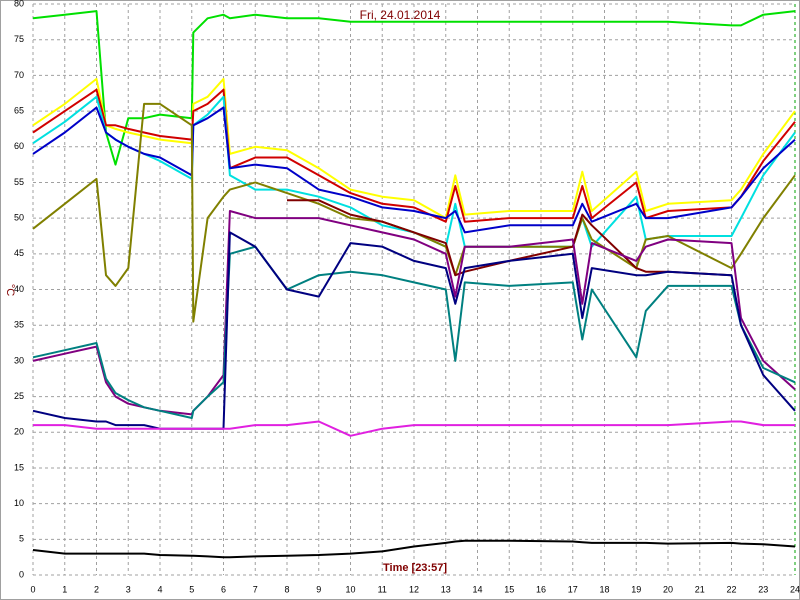 This screenshot has height=600, width=800. Describe the element at coordinates (19, 467) in the screenshot. I see `y-tick-label: 15` at that location.